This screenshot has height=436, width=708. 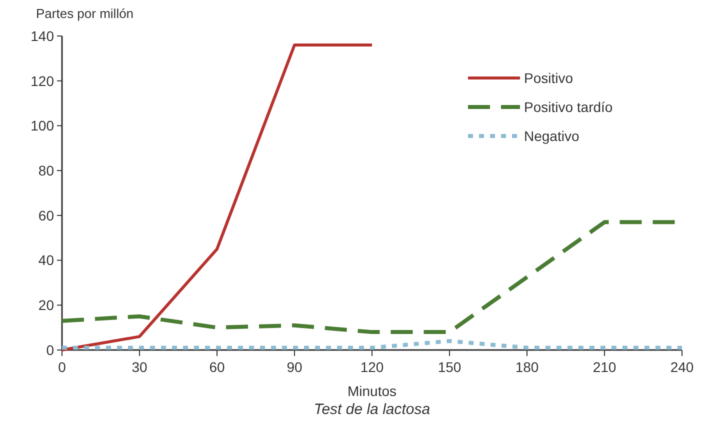 I want to click on y-tick-label: 100, so click(x=42, y=126).